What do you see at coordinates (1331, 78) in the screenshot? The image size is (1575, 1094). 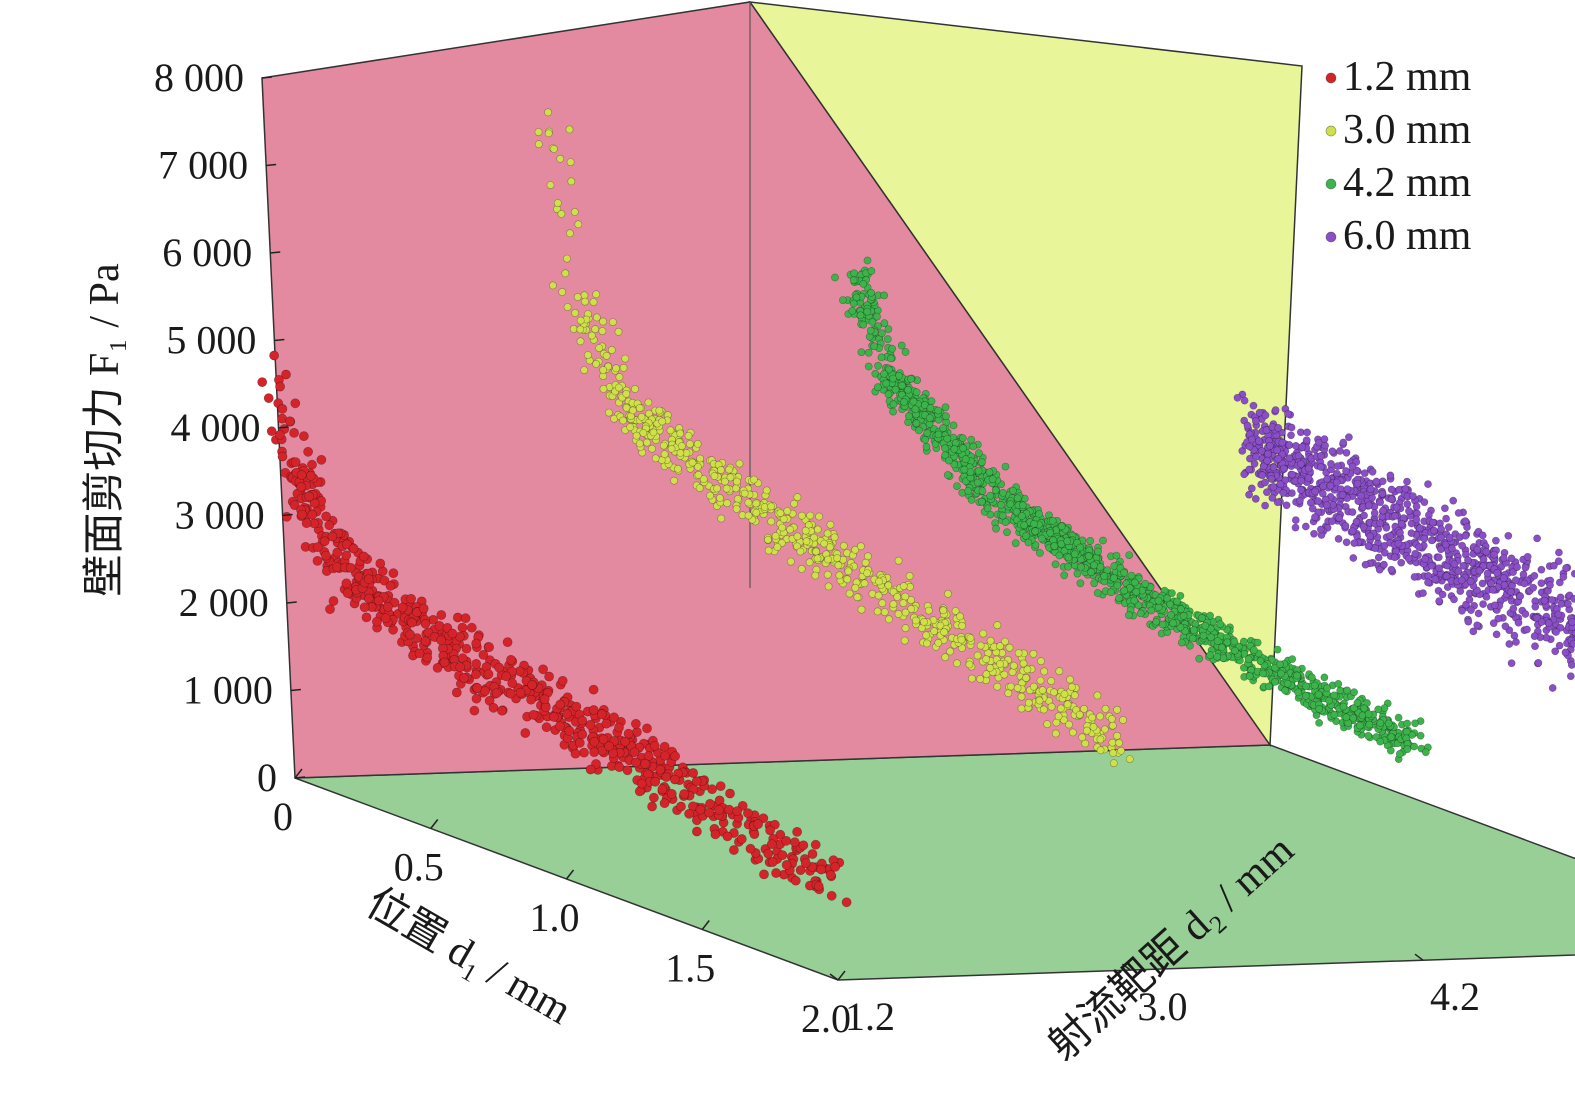 I see `legend-marker` at bounding box center [1331, 78].